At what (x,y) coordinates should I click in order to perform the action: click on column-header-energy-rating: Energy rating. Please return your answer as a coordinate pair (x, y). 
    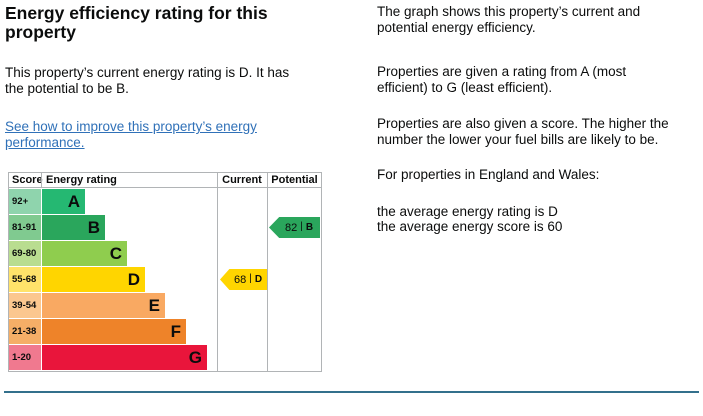
    Looking at the image, I should click on (81, 180).